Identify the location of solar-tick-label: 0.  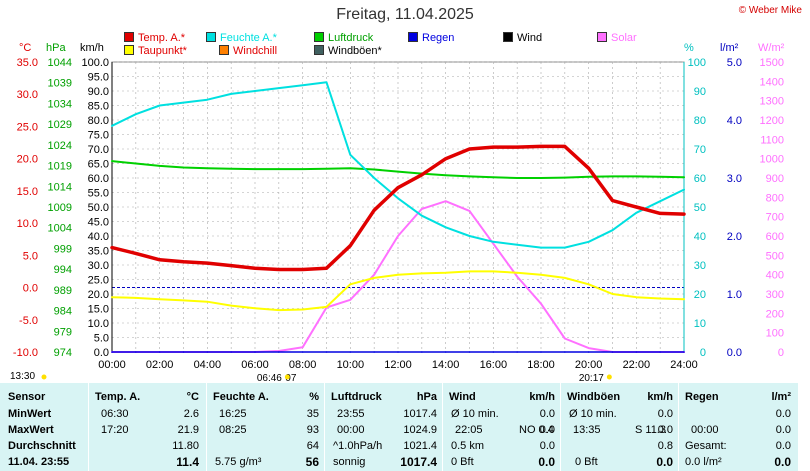
(781, 353).